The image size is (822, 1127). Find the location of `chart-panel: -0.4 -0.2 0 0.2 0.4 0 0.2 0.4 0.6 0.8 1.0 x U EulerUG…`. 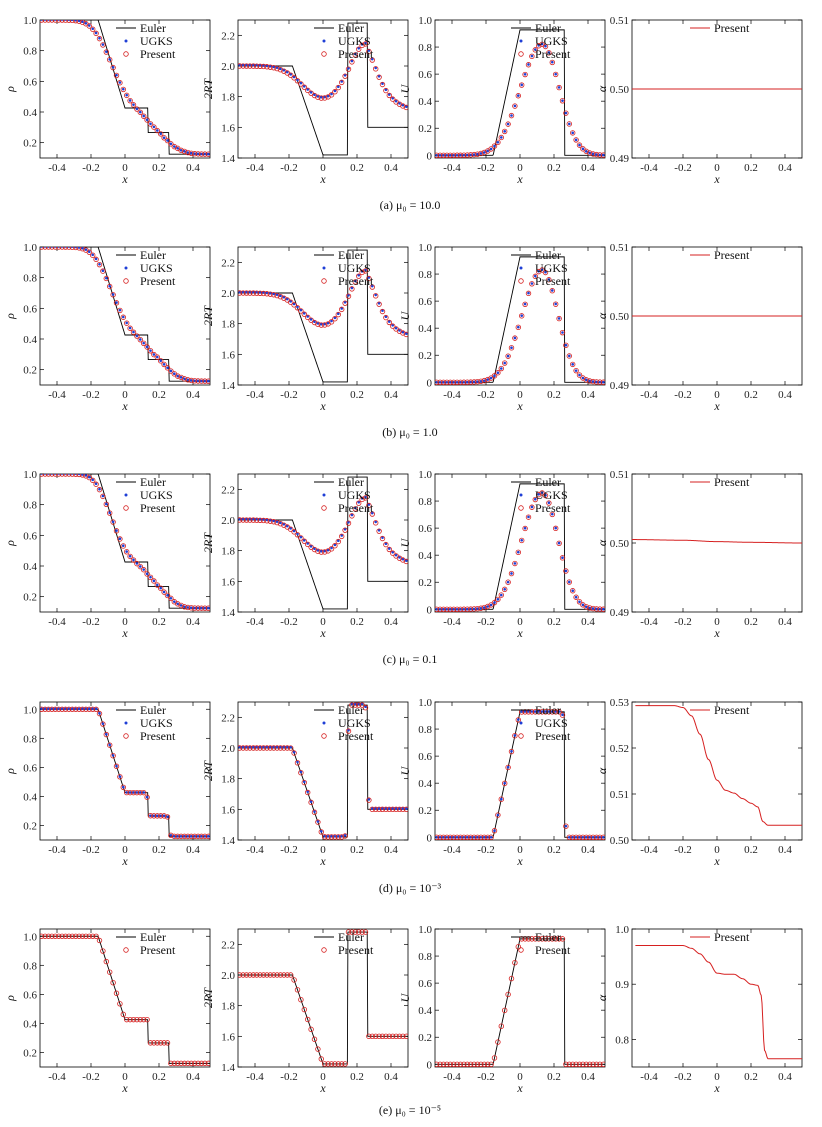

chart-panel: -0.4 -0.2 0 0.2 0.4 0 0.2 0.4 0.6 0.8 1.0 x U EulerUG… is located at coordinates (502, 100).